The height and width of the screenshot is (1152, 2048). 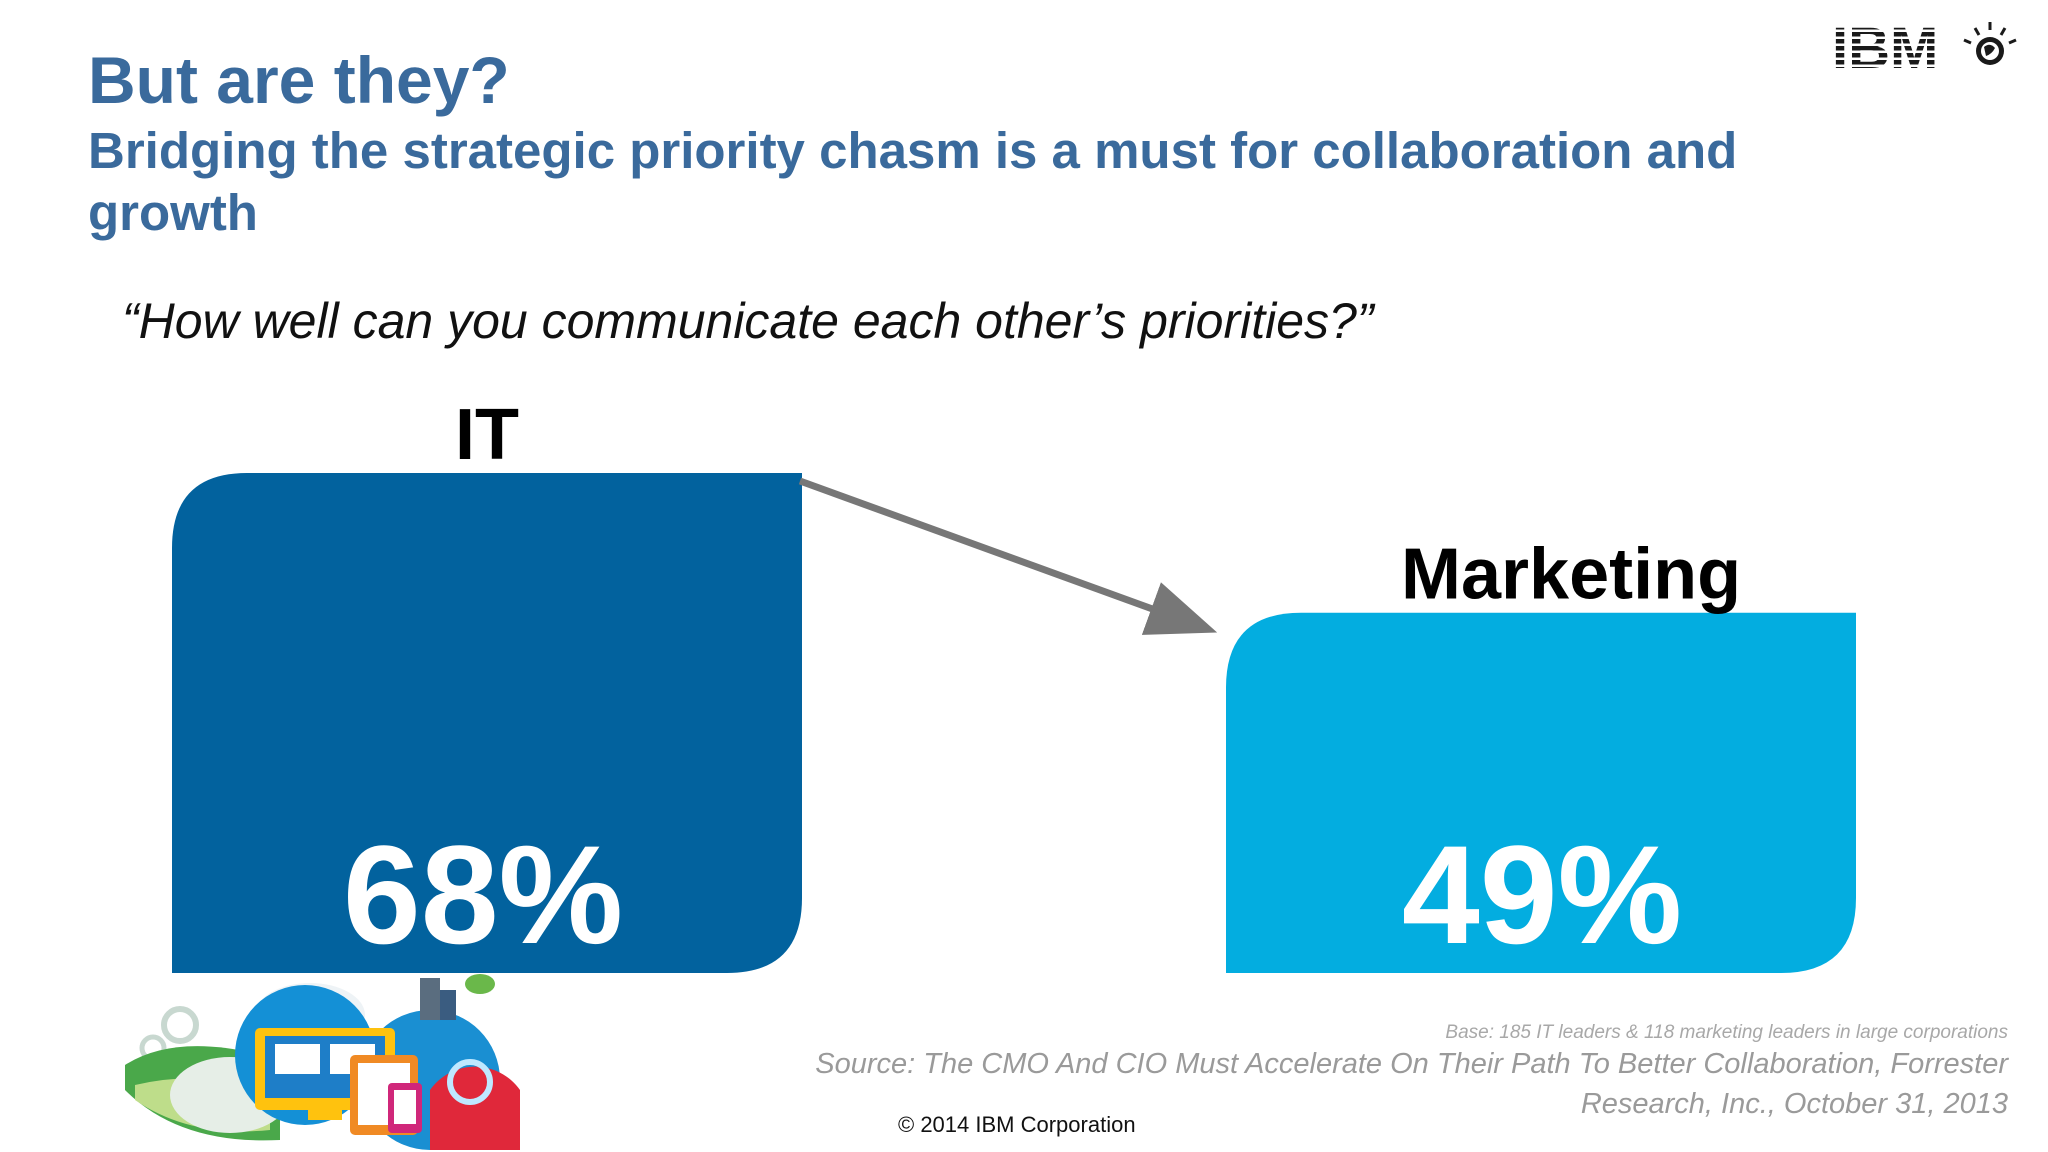 I want to click on ibm-logo-icon: IBM, so click(x=1924, y=47).